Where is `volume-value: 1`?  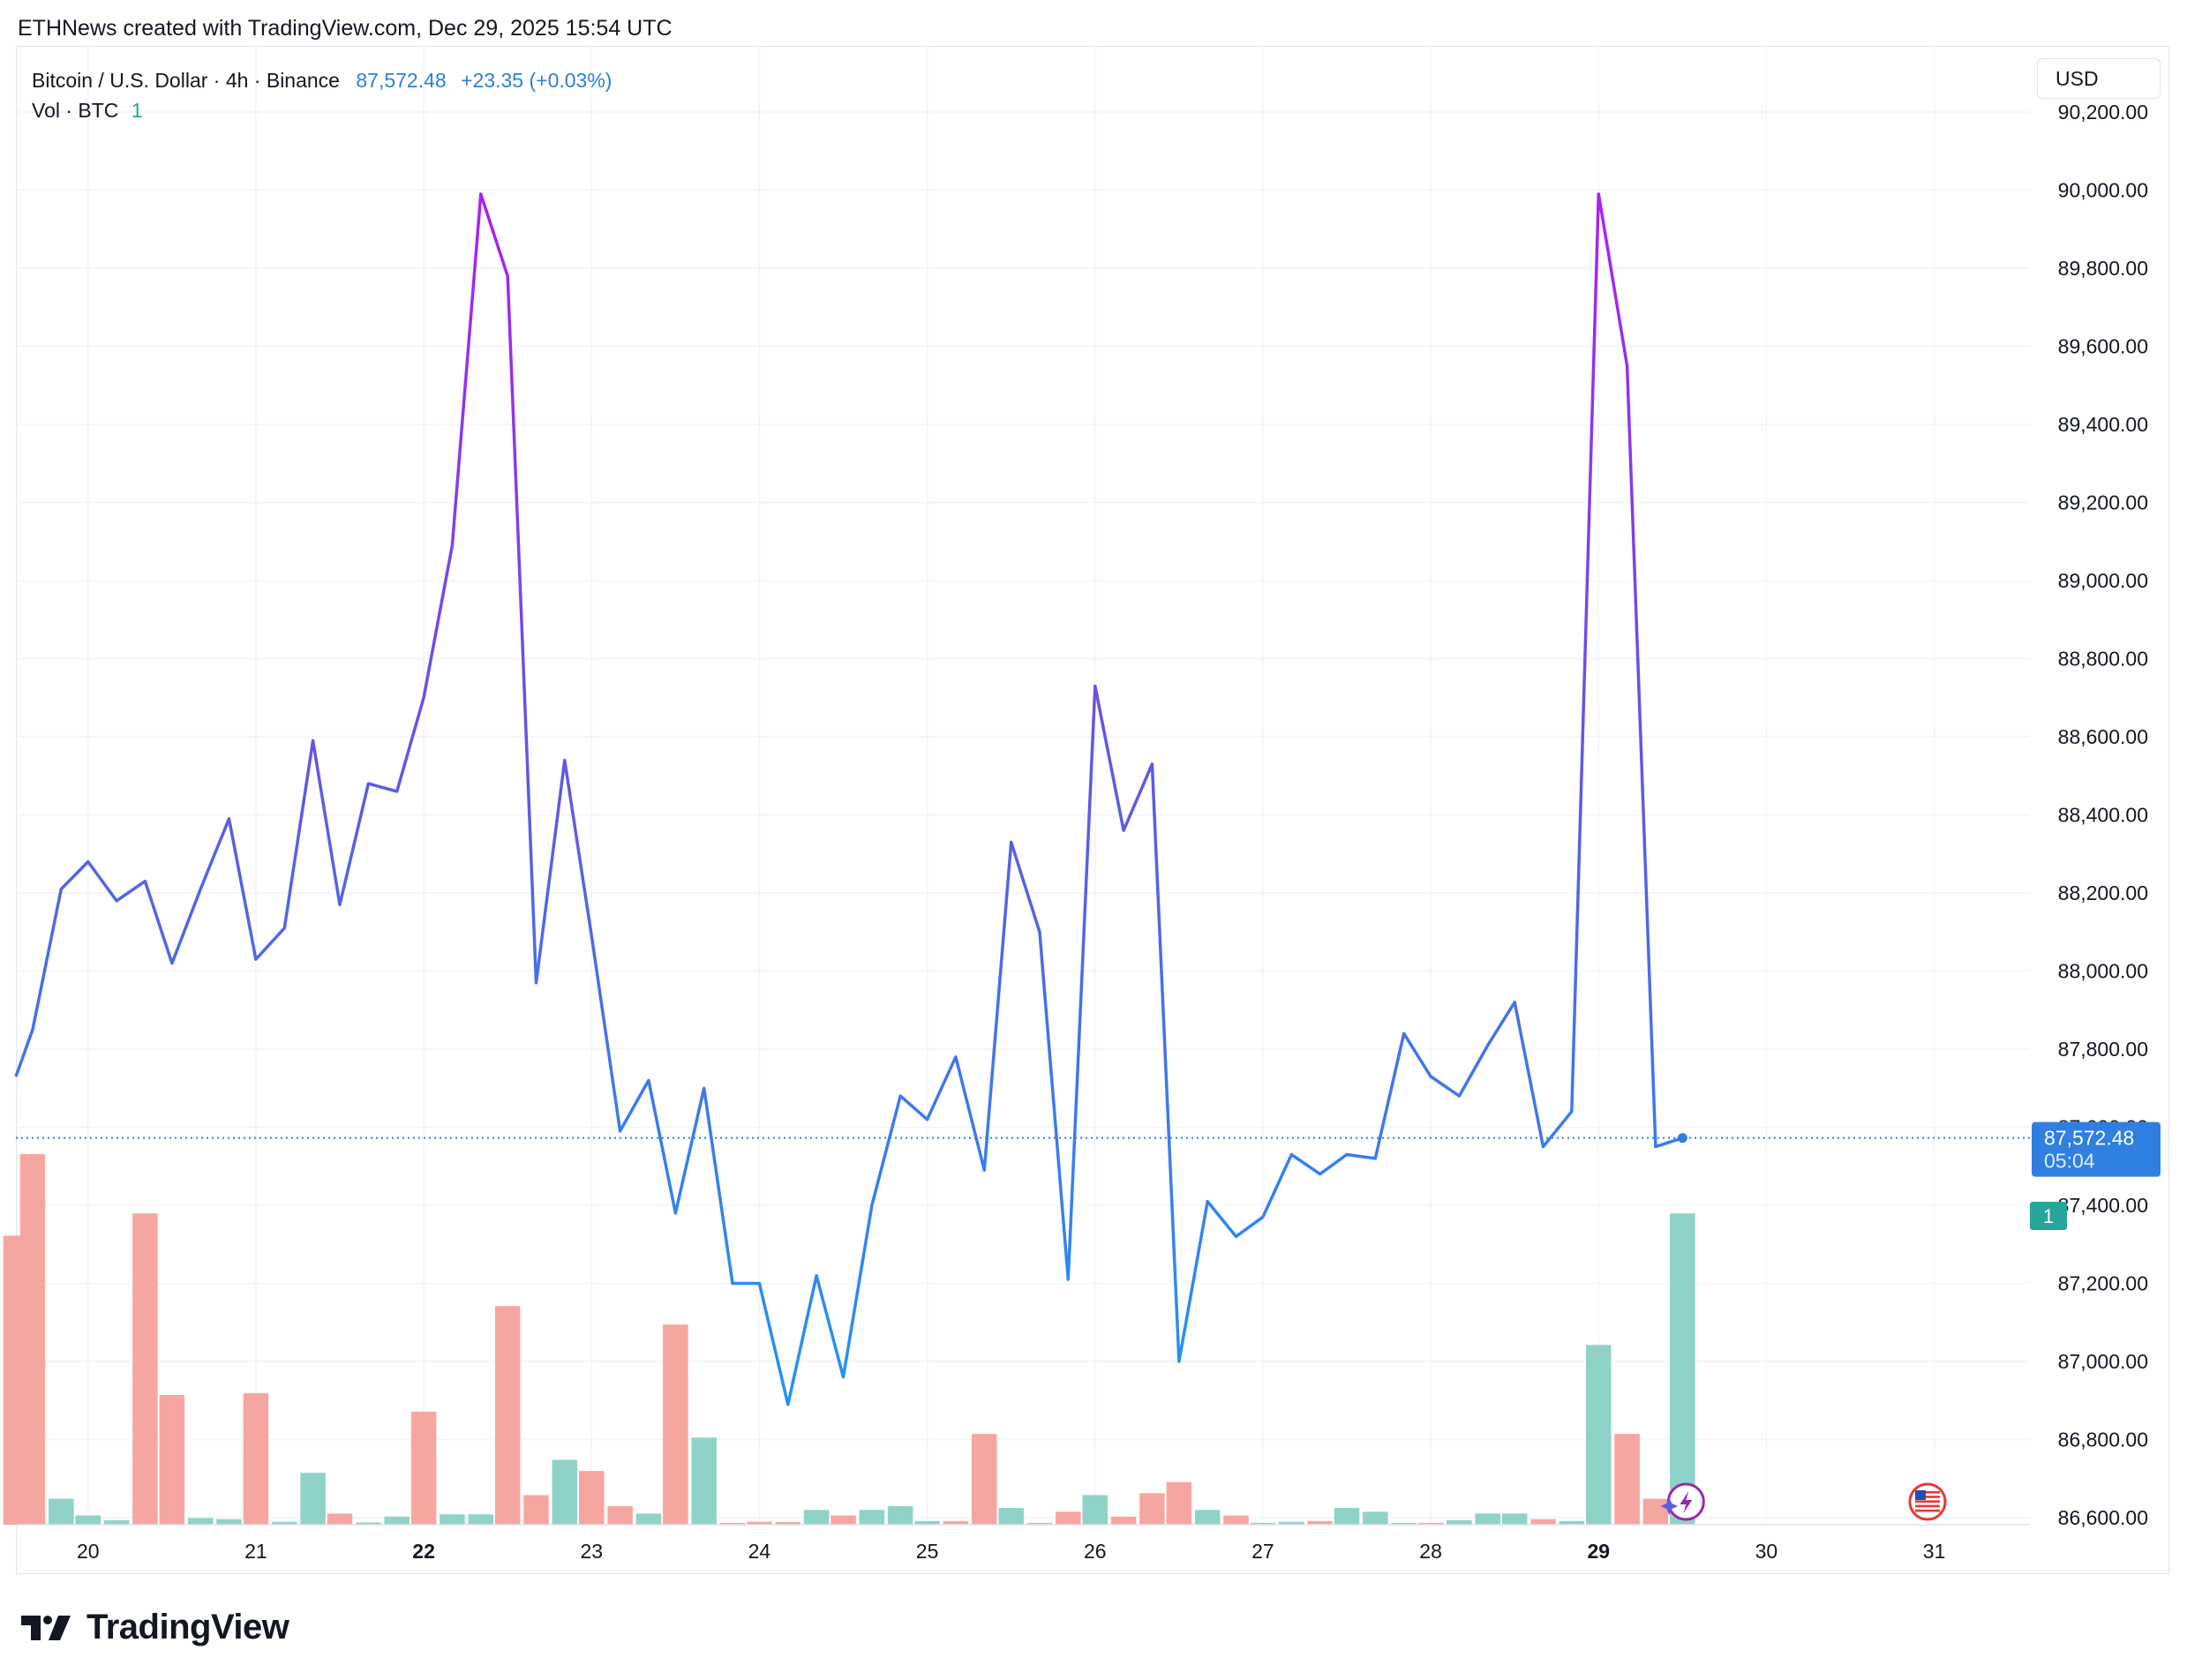
volume-value: 1 is located at coordinates (137, 110).